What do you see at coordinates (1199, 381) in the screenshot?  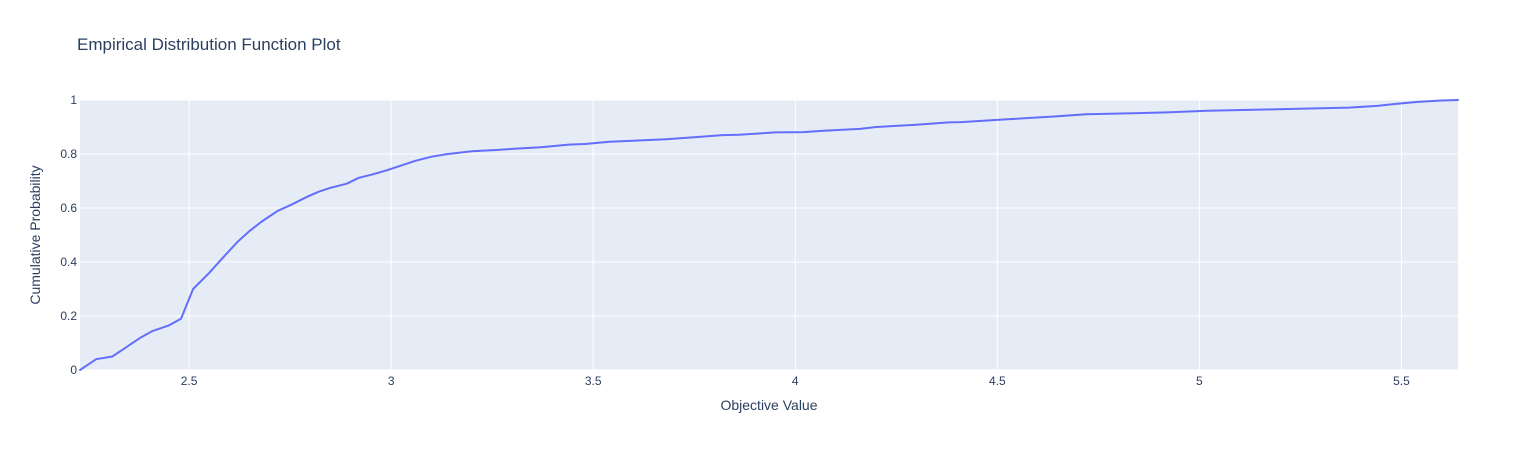 I see `x-tick-label: 5` at bounding box center [1199, 381].